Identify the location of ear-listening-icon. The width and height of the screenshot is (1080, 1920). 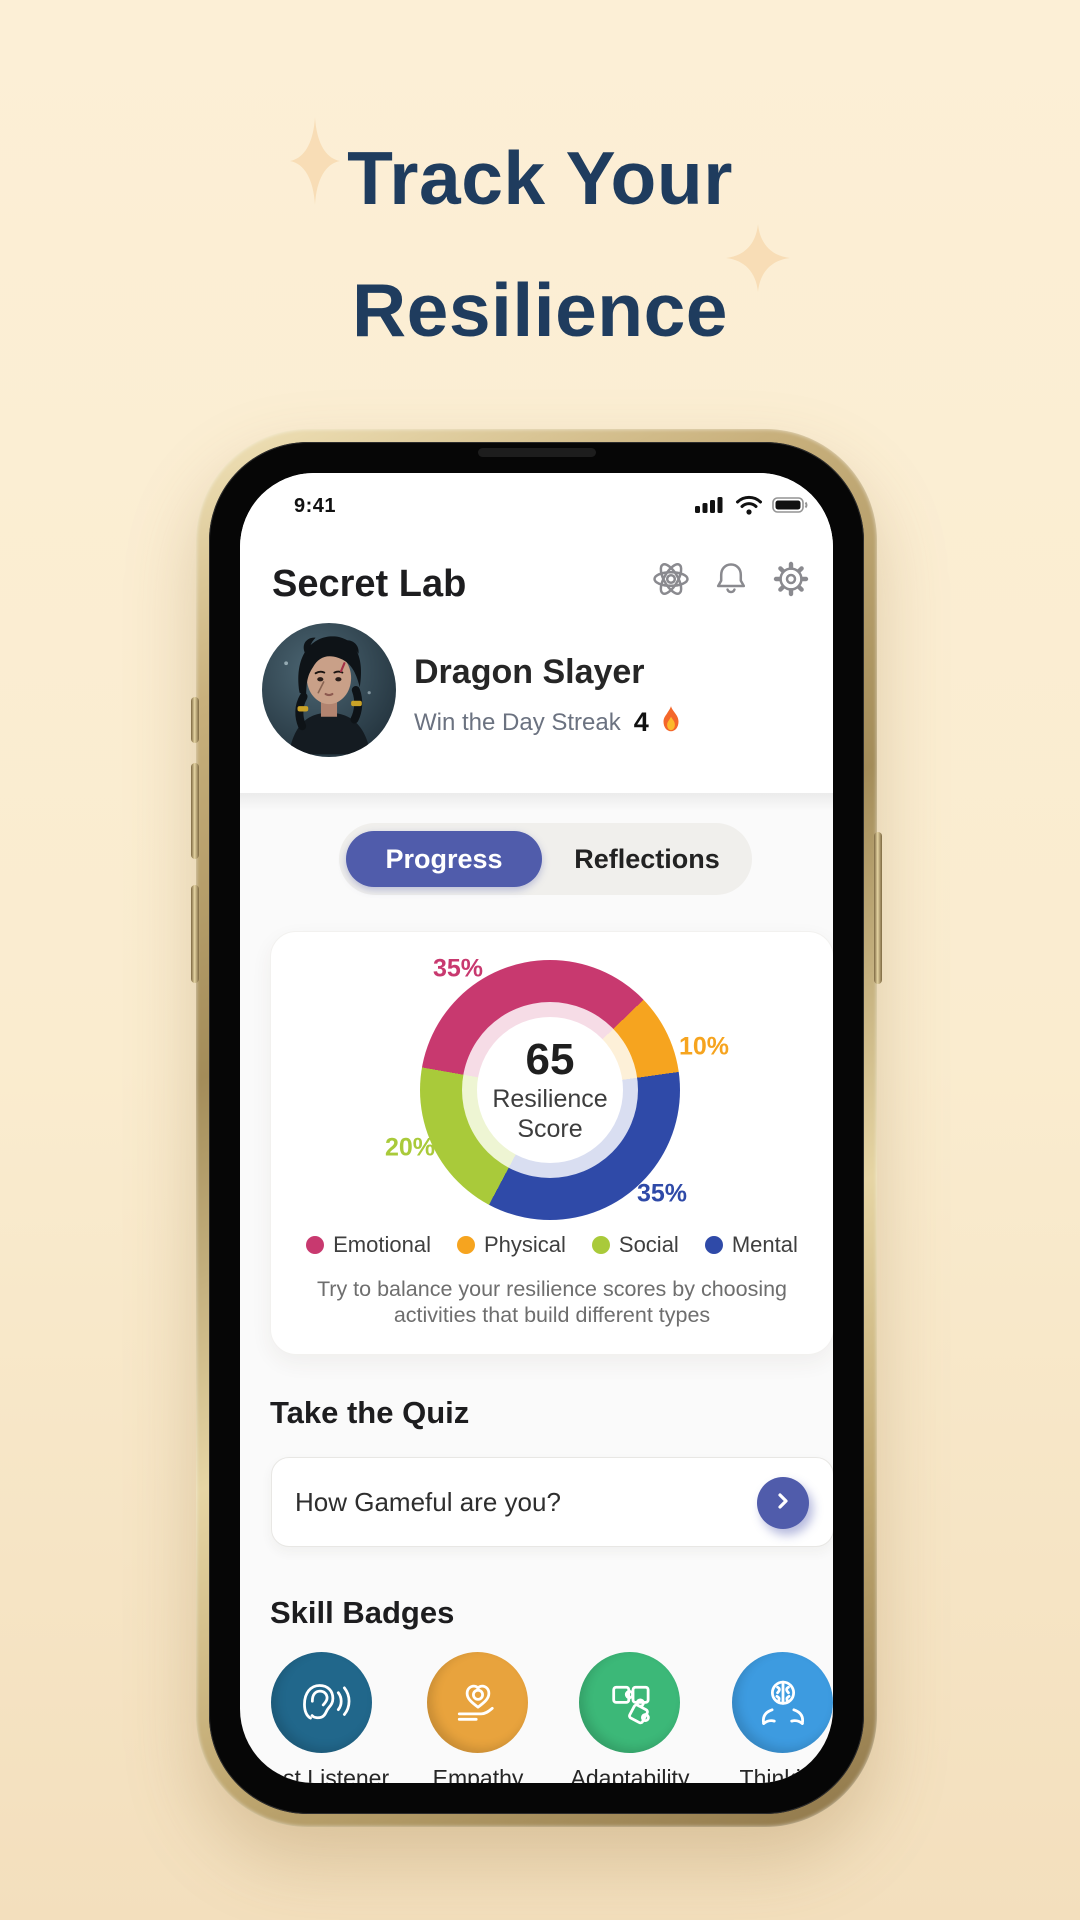
(326, 1701).